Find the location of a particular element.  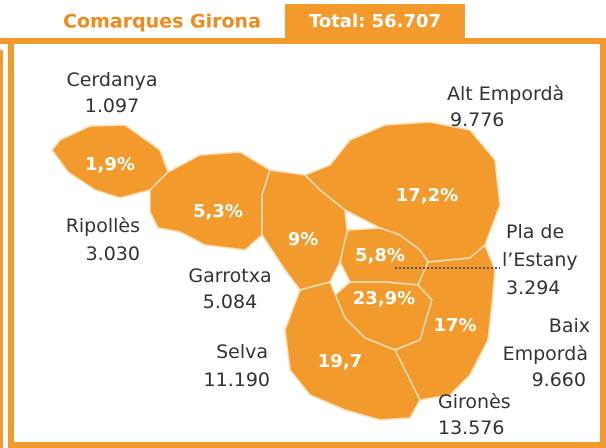

region-value: 9.660 is located at coordinates (559, 380).